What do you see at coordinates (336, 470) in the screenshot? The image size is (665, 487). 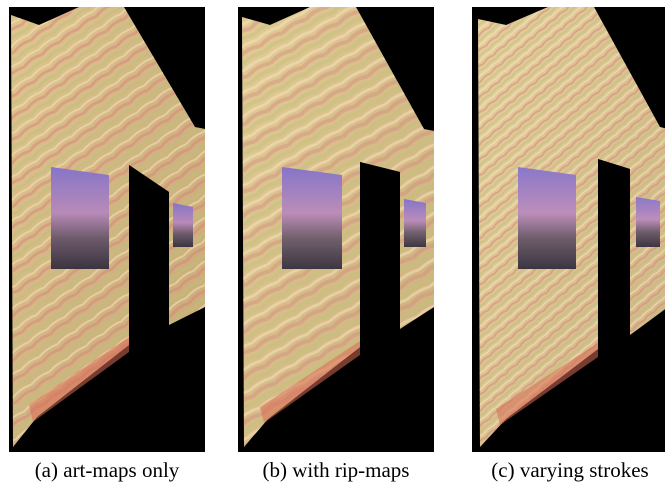 I see `panel-b-caption: (b) with rip-maps` at bounding box center [336, 470].